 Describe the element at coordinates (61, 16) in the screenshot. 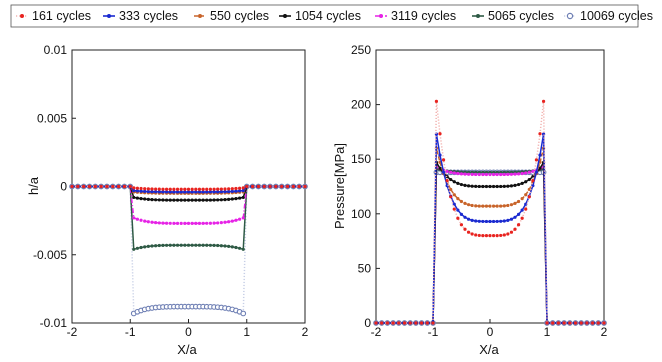

I see `legend-label: 161 cycles` at that location.